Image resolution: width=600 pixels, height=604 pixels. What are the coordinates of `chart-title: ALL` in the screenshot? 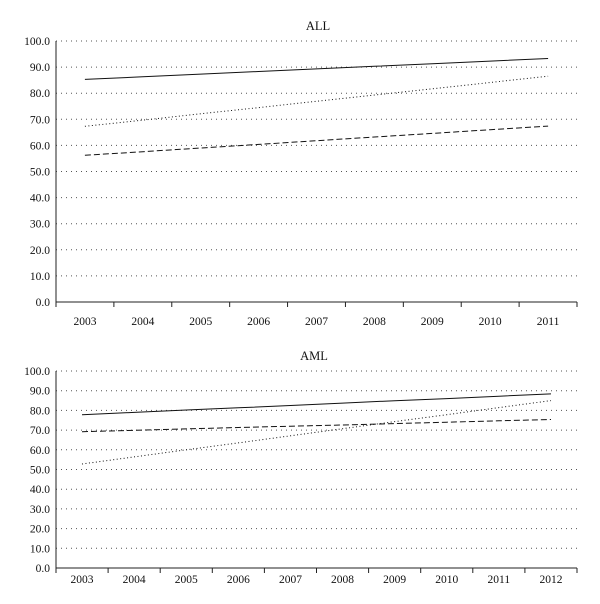 It's located at (318, 26).